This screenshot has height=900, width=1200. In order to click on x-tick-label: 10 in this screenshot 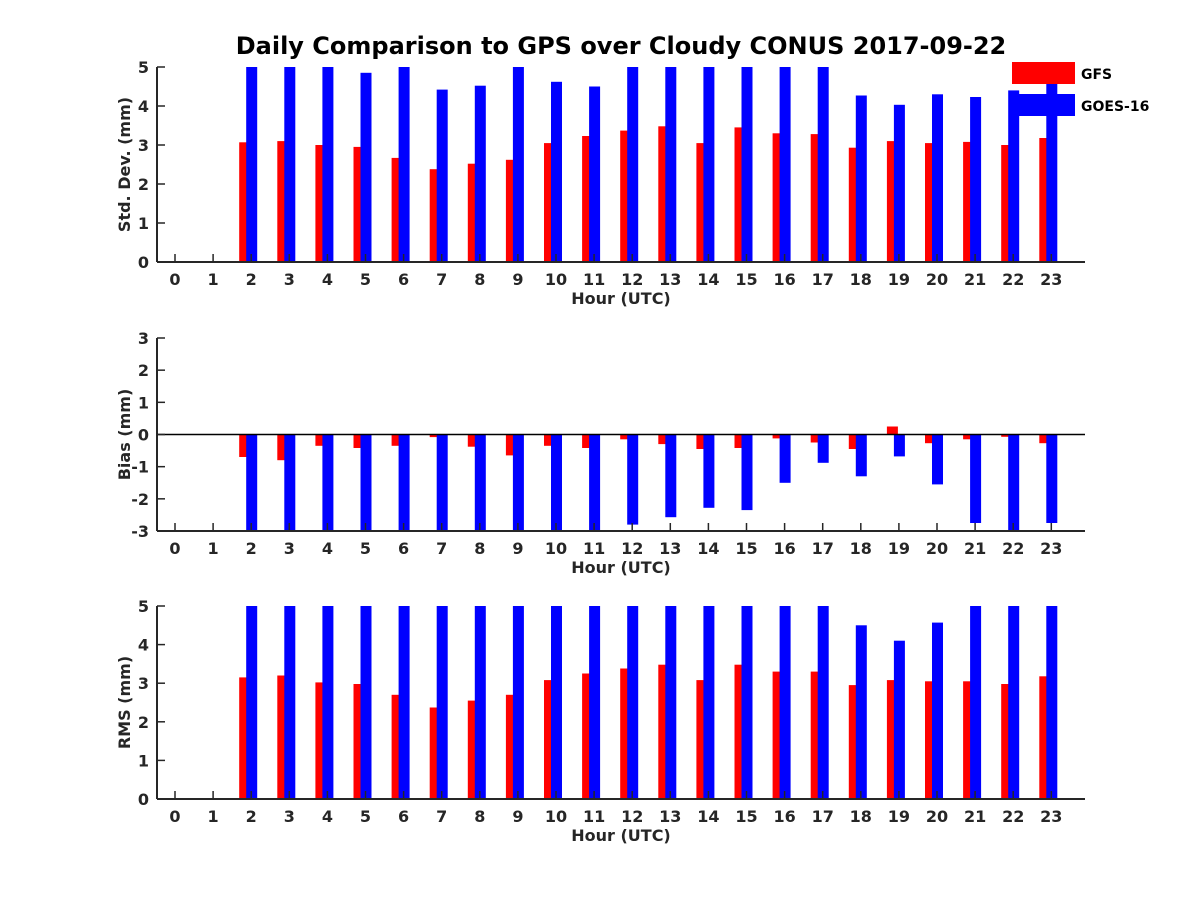, I will do `click(556, 279)`.